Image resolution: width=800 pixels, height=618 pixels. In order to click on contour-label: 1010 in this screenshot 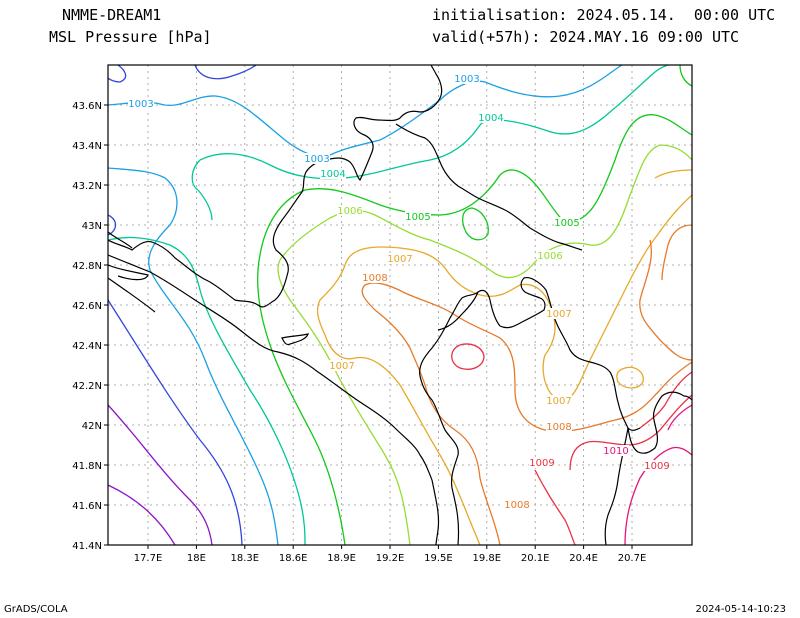, I will do `click(615, 451)`.